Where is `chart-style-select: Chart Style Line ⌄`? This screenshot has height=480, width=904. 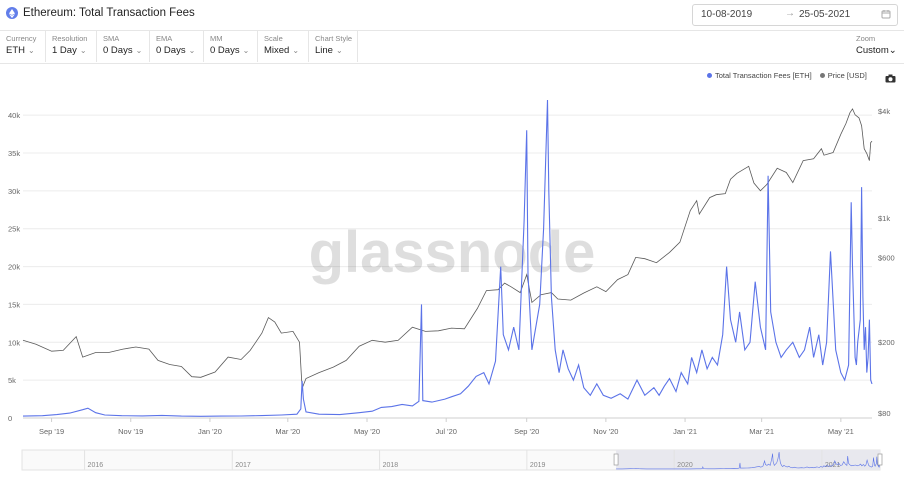 chart-style-select: Chart Style Line ⌄ is located at coordinates (333, 46).